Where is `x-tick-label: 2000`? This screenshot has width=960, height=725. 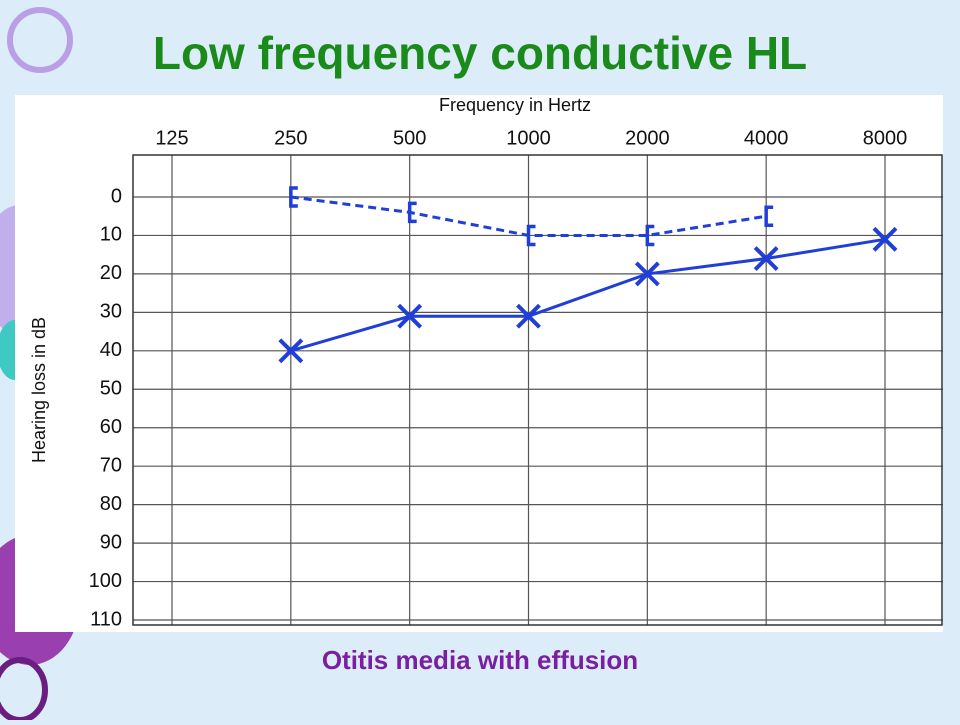 x-tick-label: 2000 is located at coordinates (647, 138).